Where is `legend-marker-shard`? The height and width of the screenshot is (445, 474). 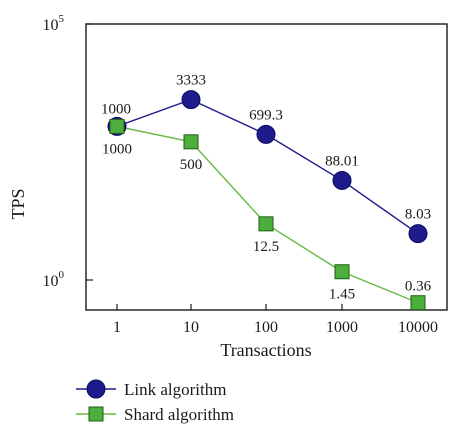 legend-marker-shard is located at coordinates (96, 414).